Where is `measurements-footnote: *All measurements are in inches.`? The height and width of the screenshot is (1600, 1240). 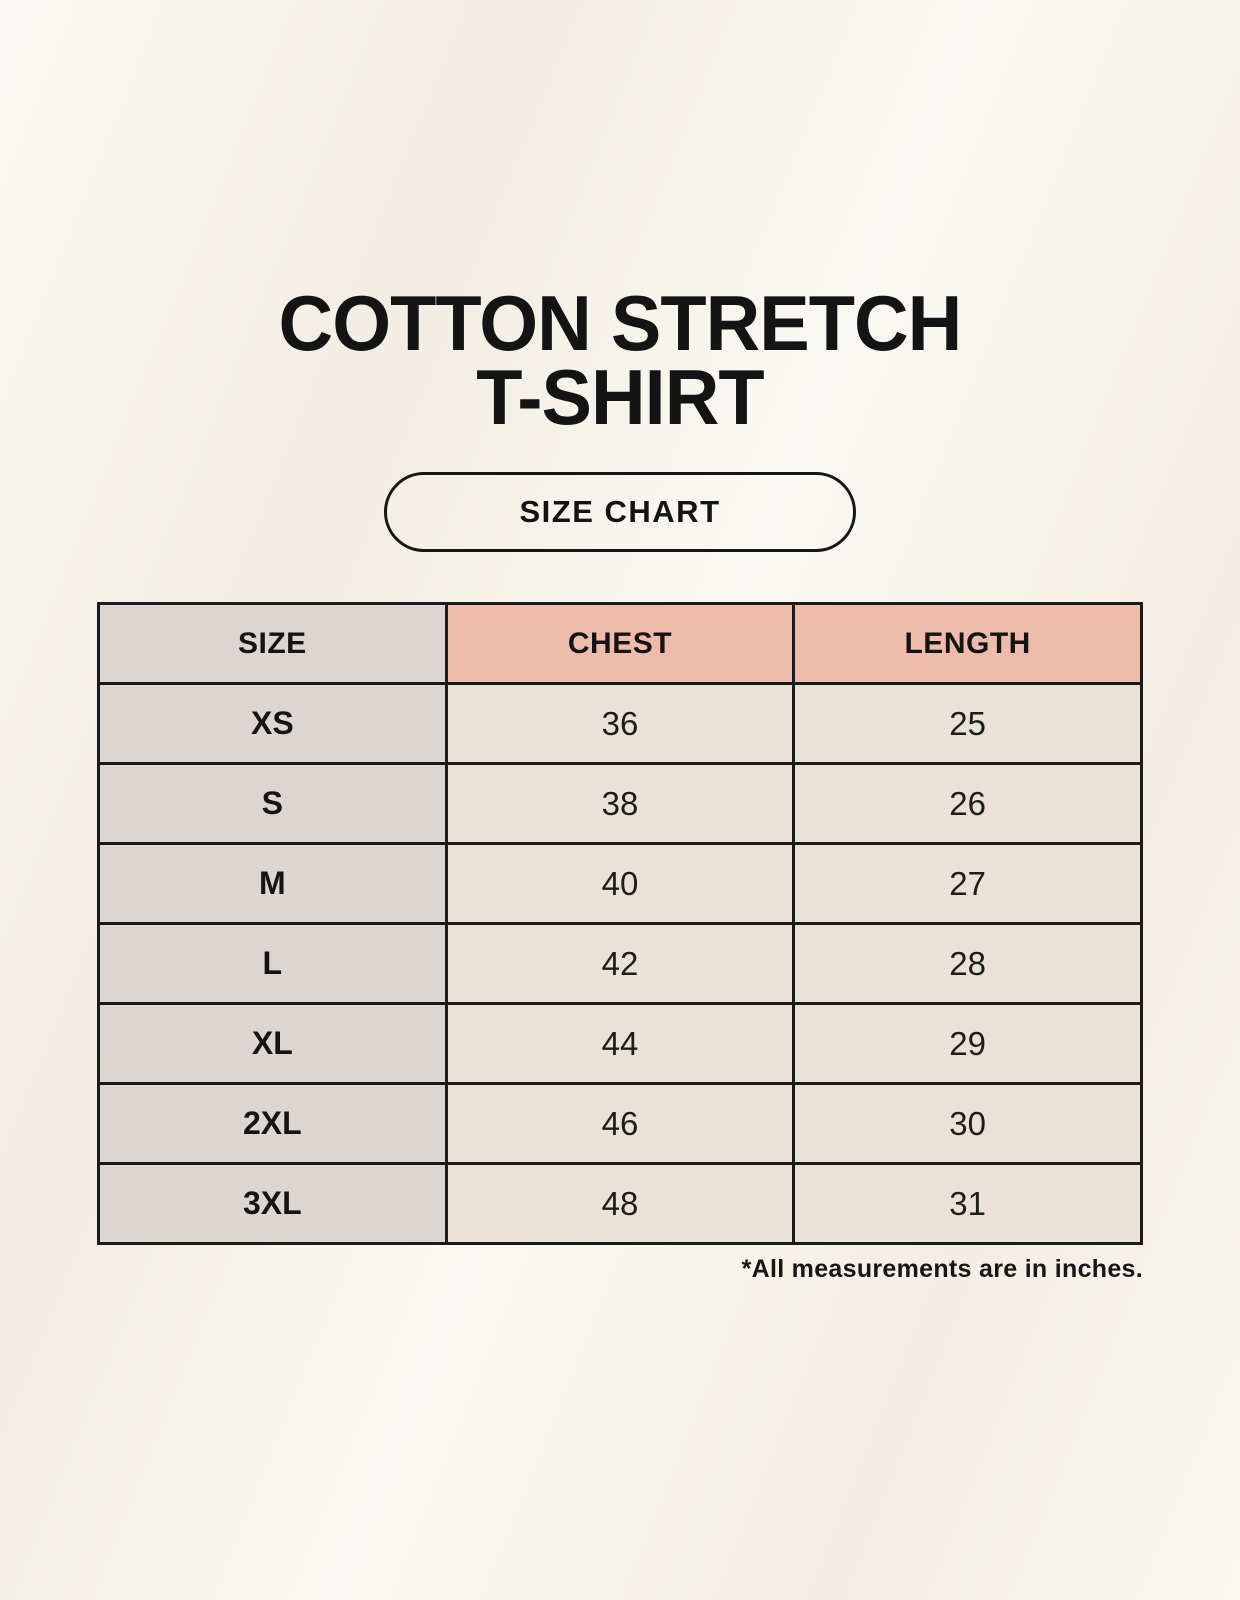 measurements-footnote: *All measurements are in inches. is located at coordinates (942, 1269).